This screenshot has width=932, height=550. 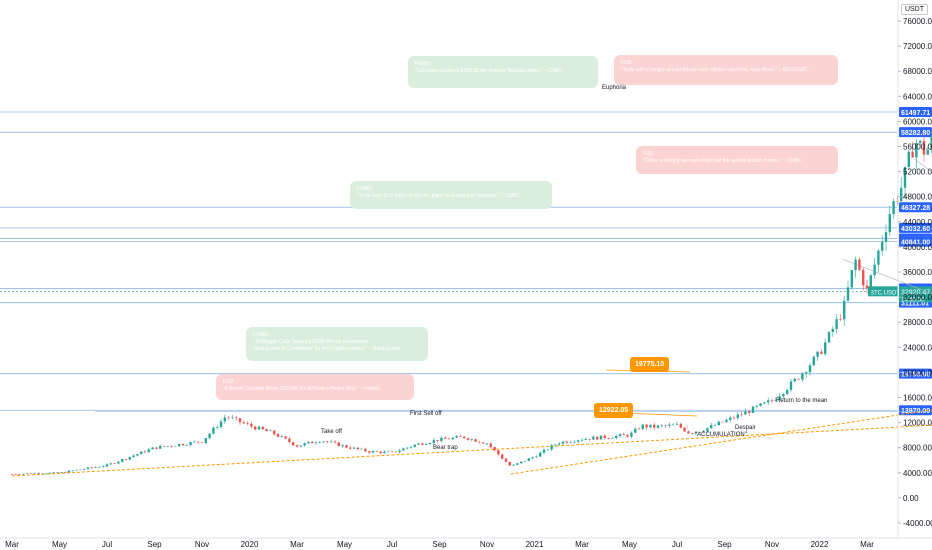 I want to click on price-label-bg, so click(x=915, y=373).